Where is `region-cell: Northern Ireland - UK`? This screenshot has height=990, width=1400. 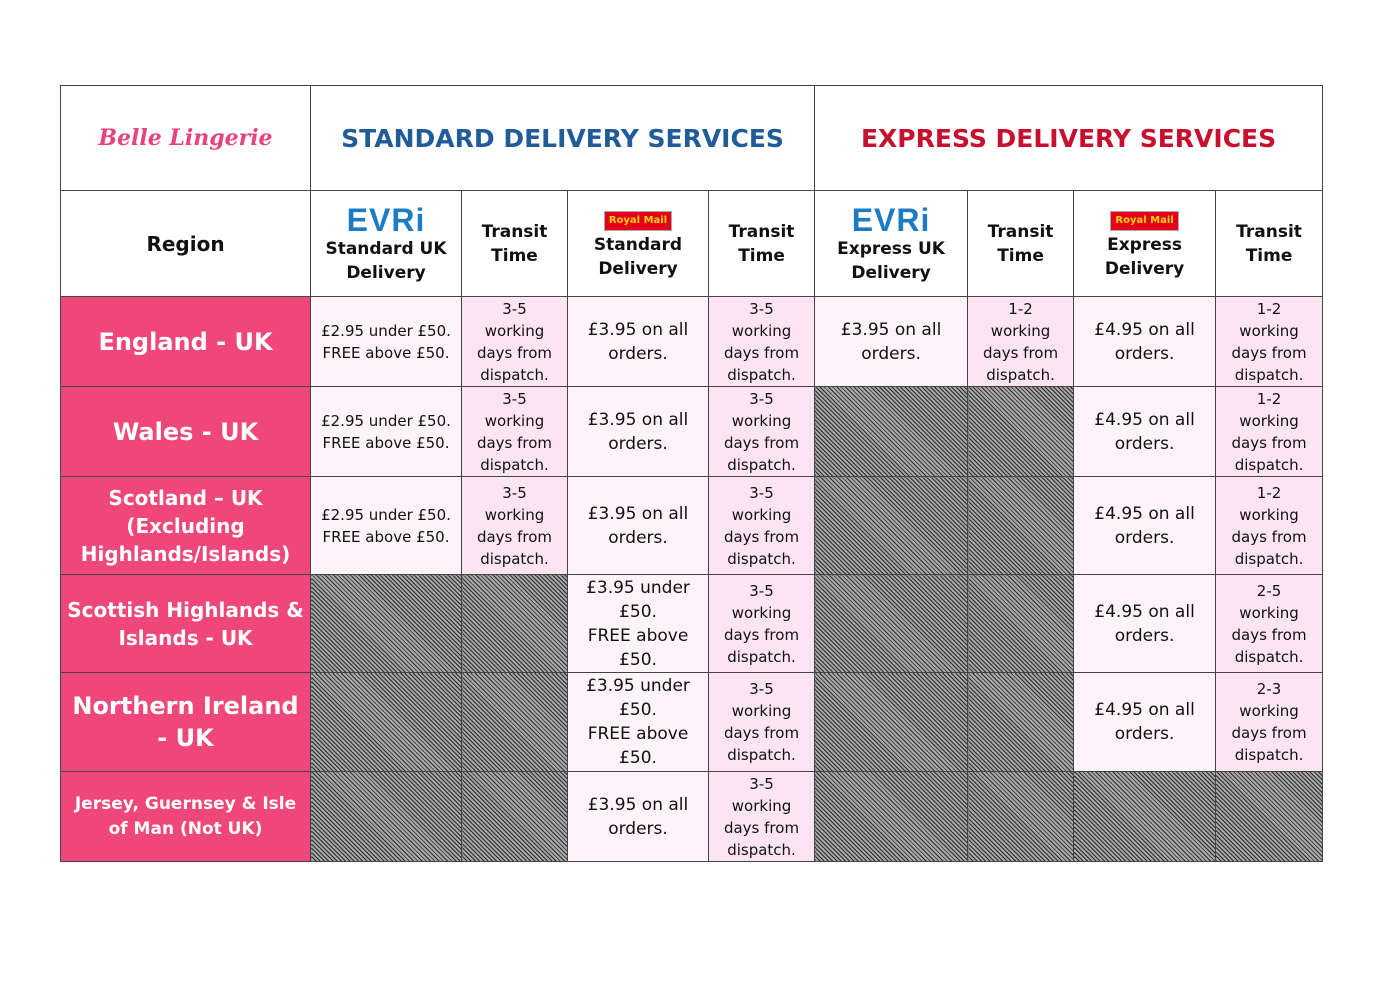 region-cell: Northern Ireland - UK is located at coordinates (185, 722).